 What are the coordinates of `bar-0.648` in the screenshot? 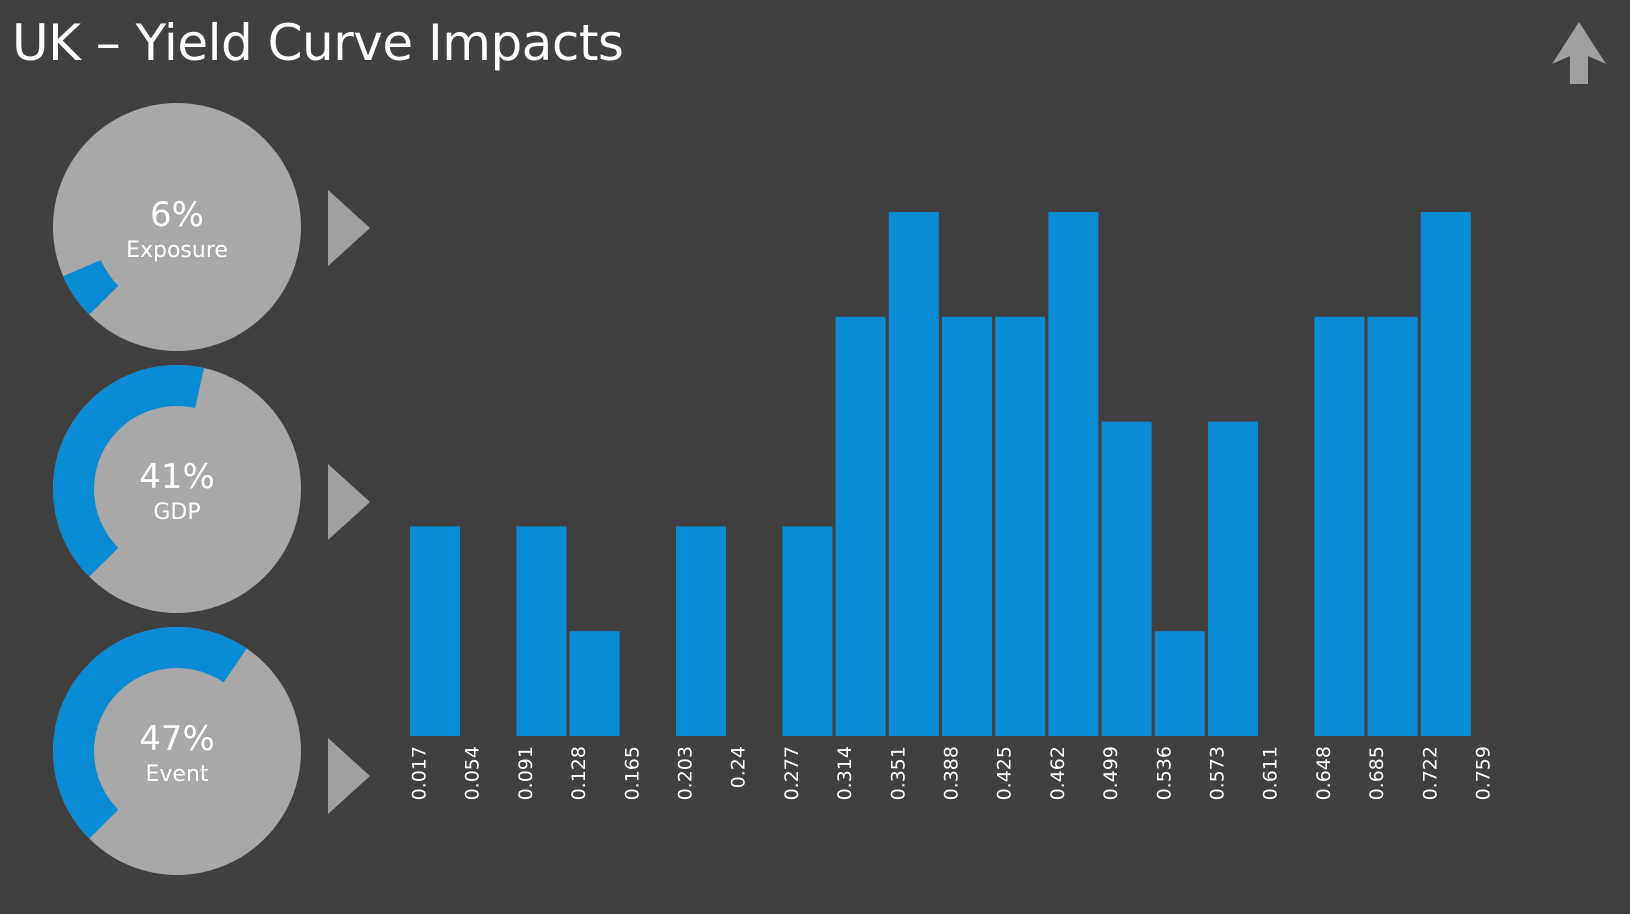 It's located at (1339, 526).